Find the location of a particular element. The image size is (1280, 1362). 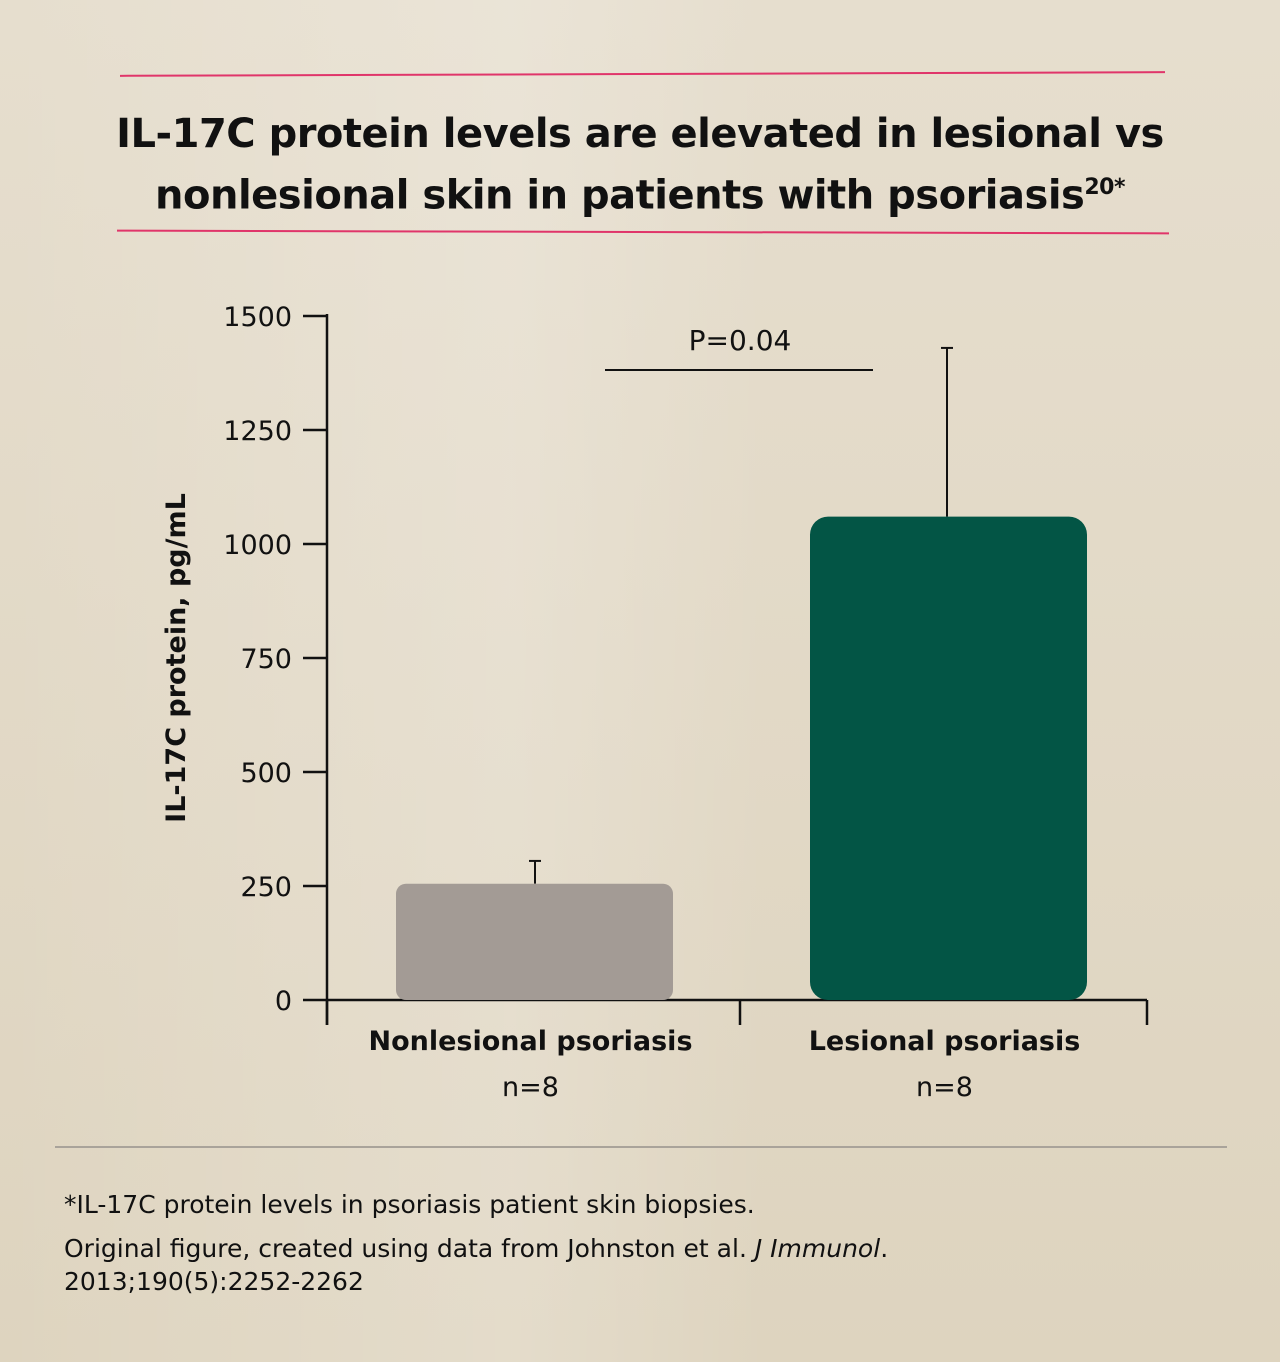

x-tick-label: Lesional psoriasis is located at coordinates (945, 1041).